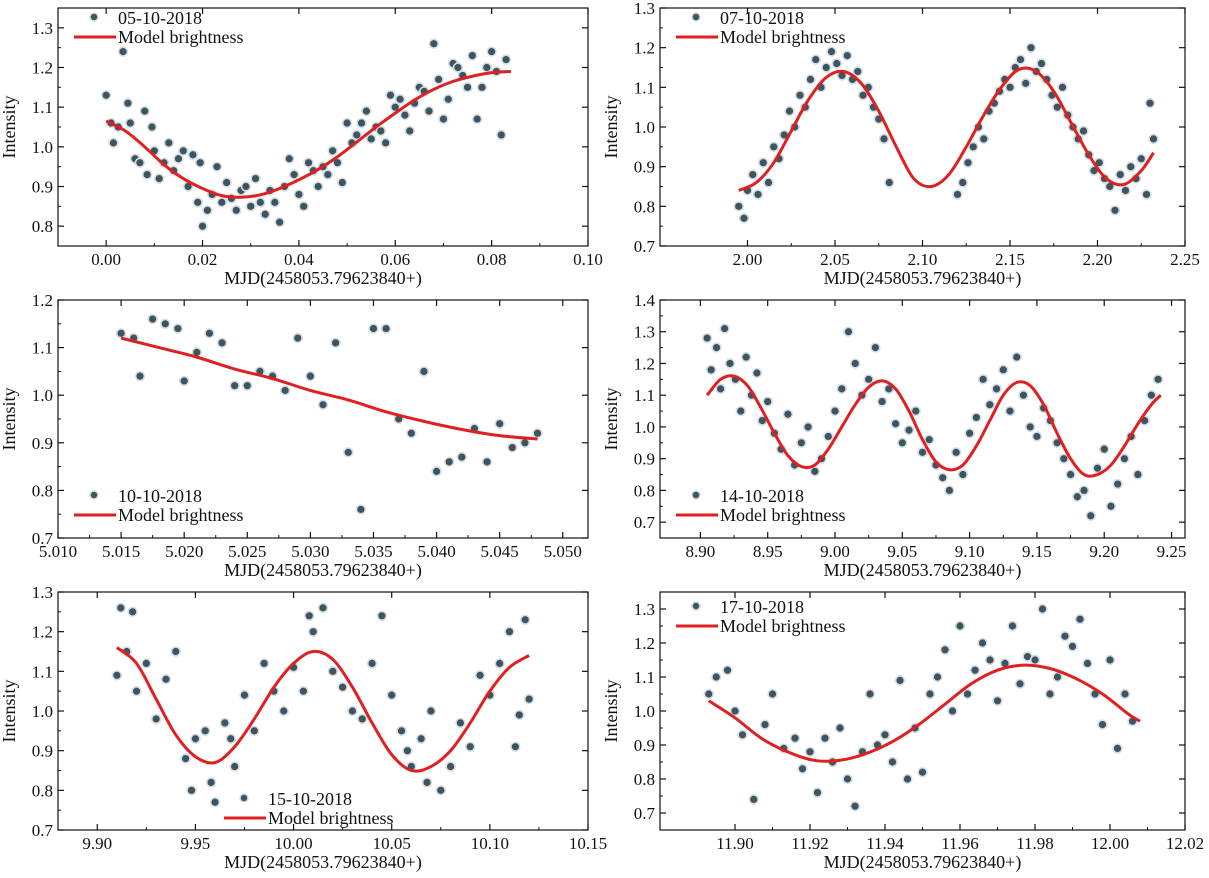  I want to click on x-tick-label: 2.20, so click(1098, 259).